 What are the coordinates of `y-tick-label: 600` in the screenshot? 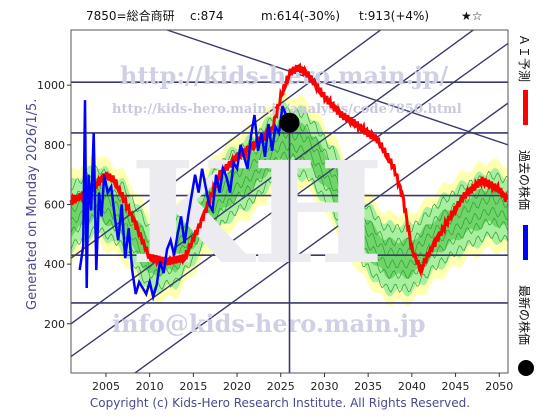 It's located at (54, 204).